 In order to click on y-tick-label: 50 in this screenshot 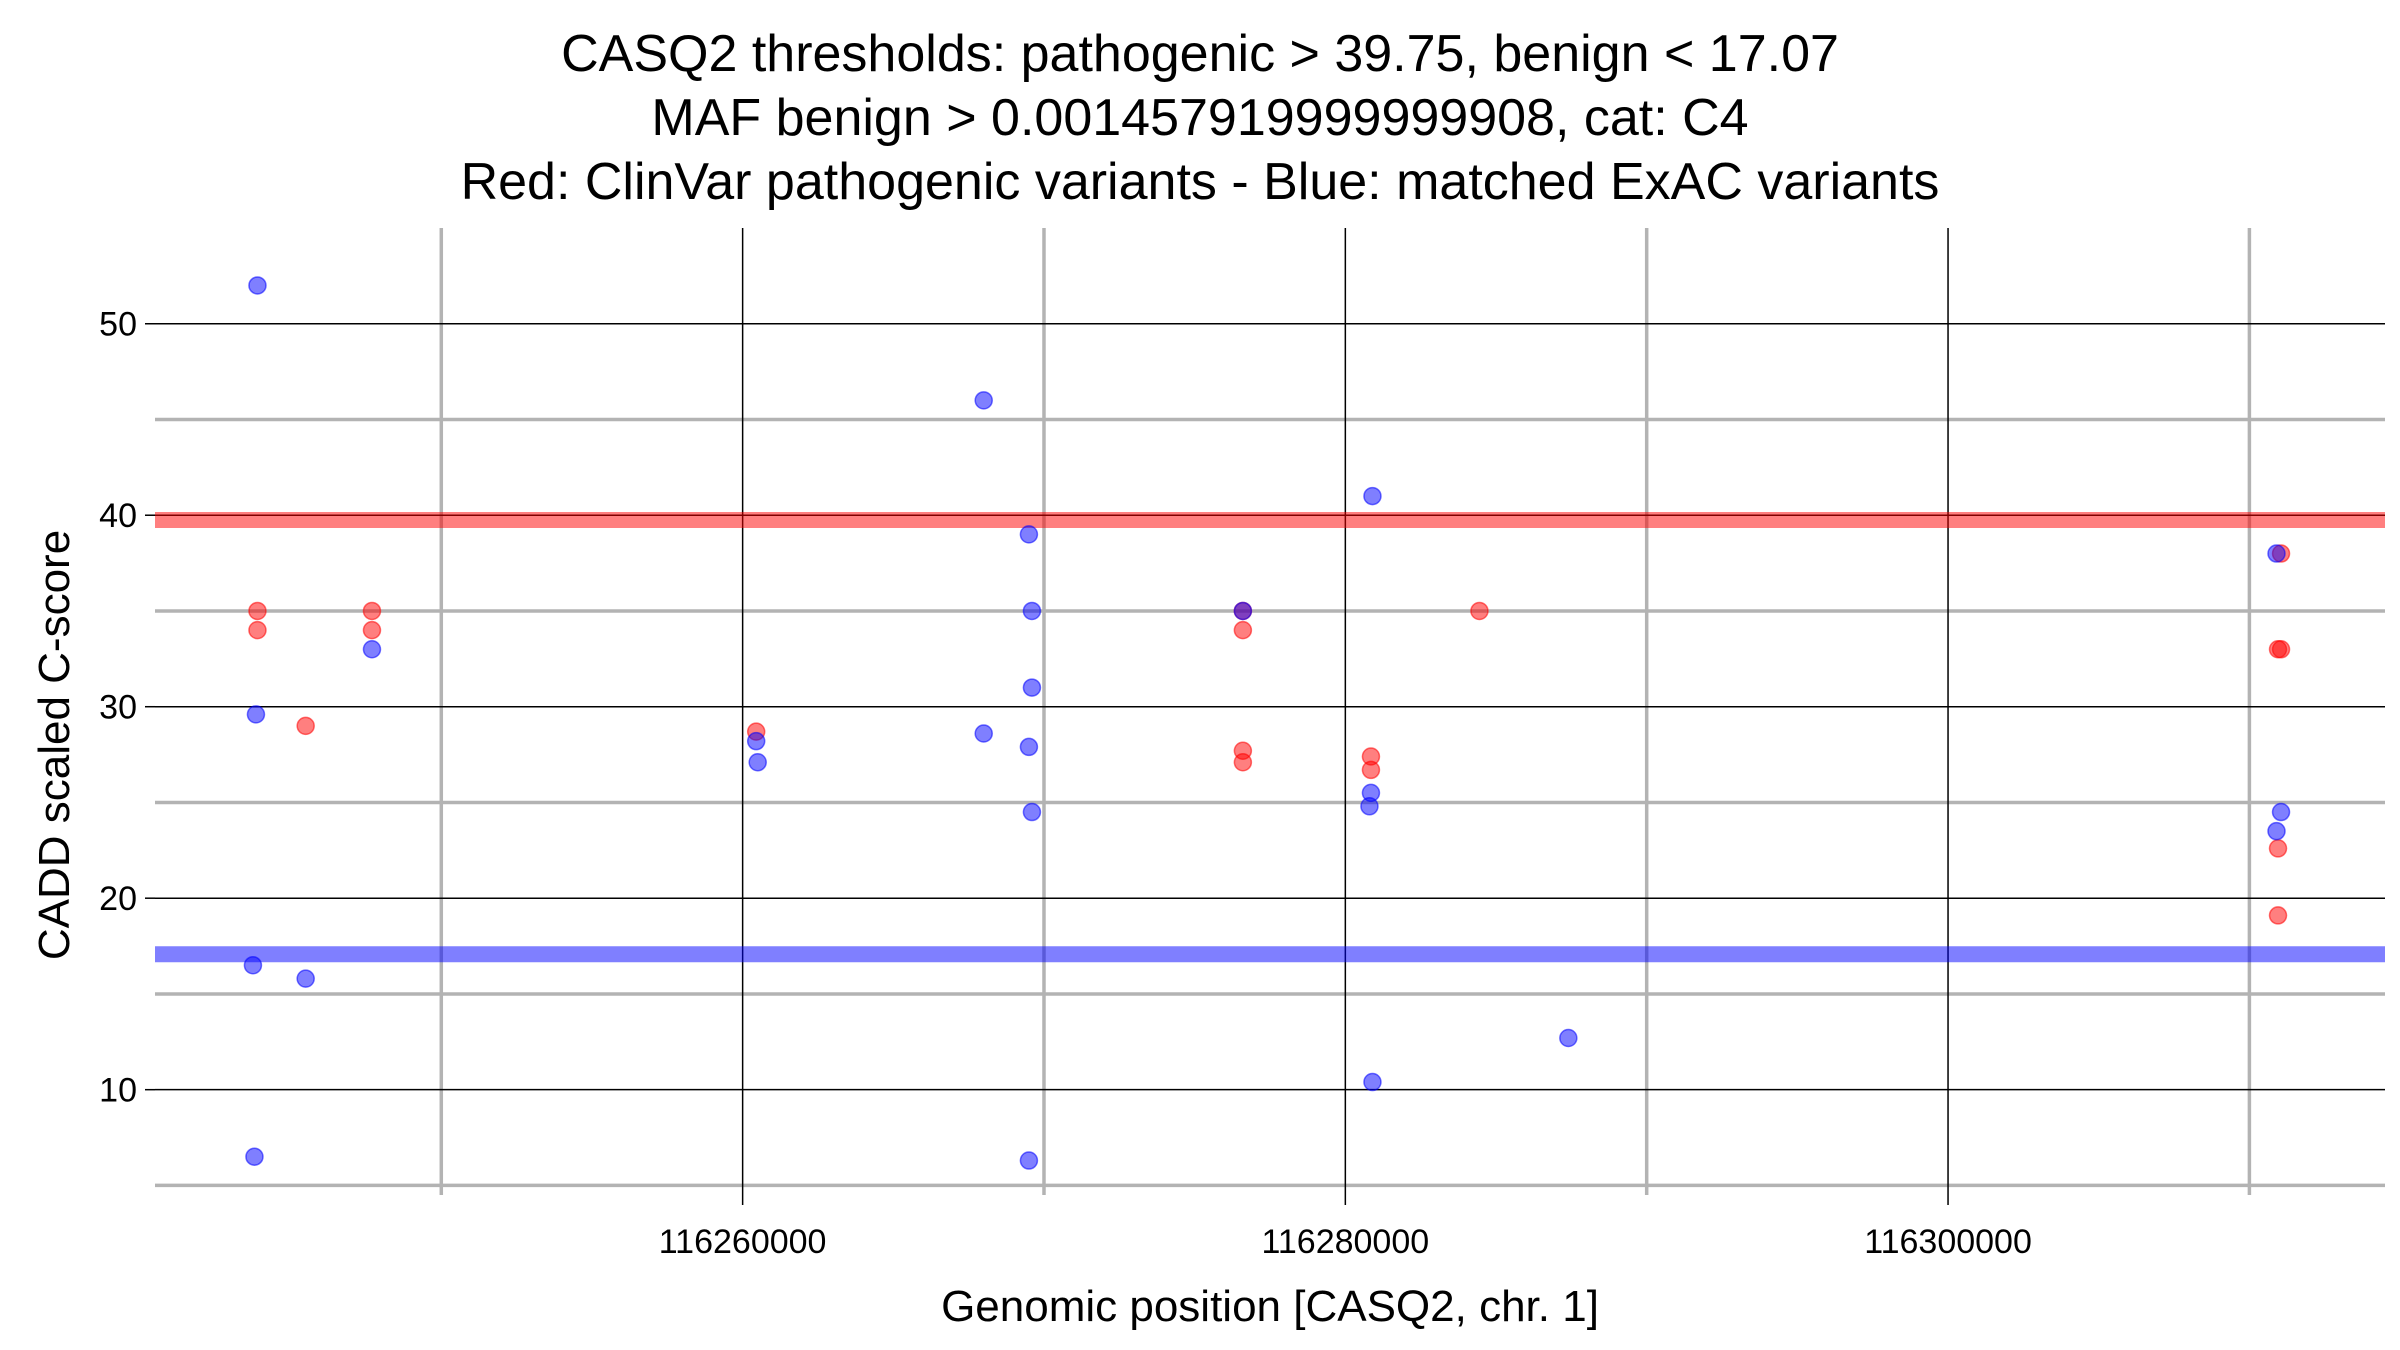, I will do `click(118, 325)`.